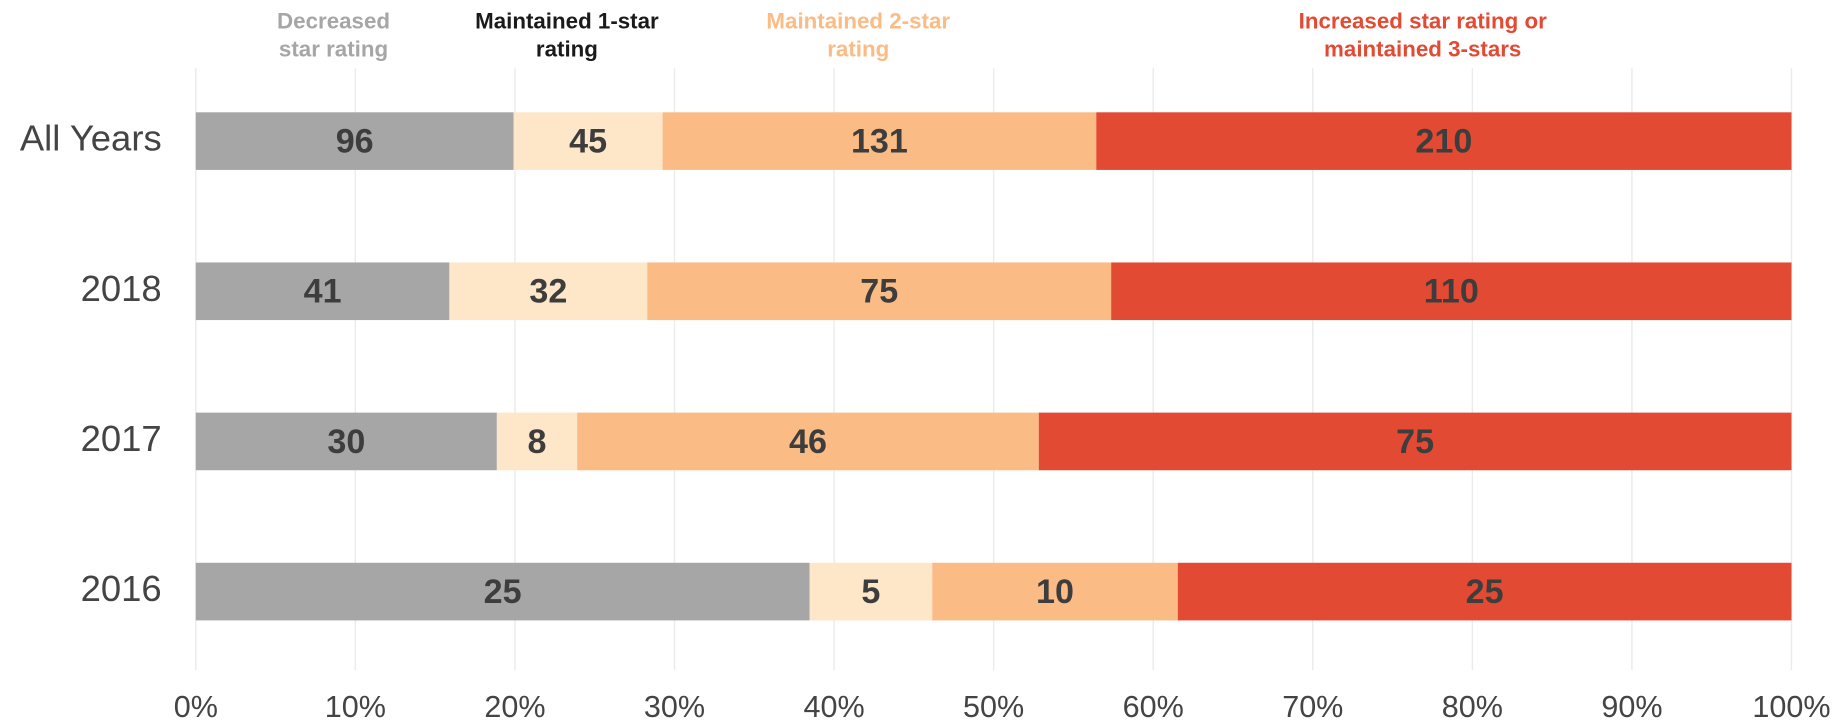 The height and width of the screenshot is (722, 1845). I want to click on x-tick-label: 70%, so click(1312, 706).